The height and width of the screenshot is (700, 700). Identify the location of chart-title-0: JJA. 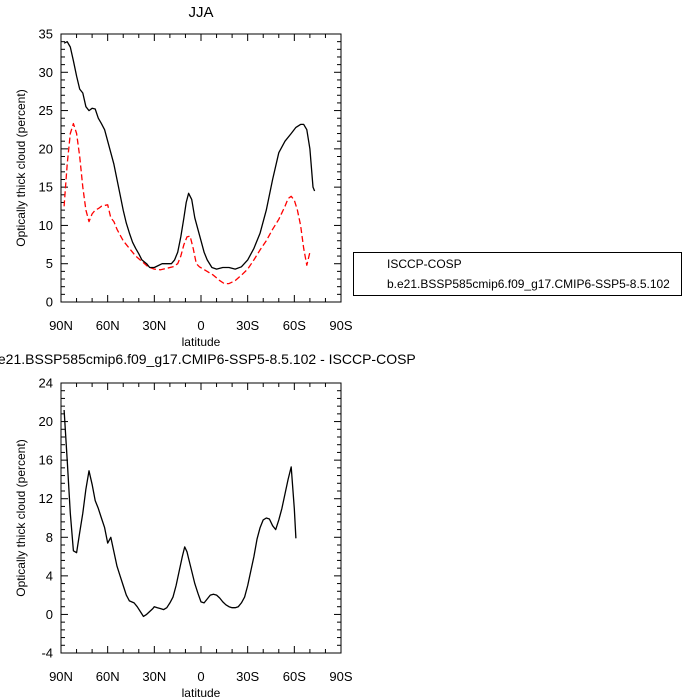
(200, 12).